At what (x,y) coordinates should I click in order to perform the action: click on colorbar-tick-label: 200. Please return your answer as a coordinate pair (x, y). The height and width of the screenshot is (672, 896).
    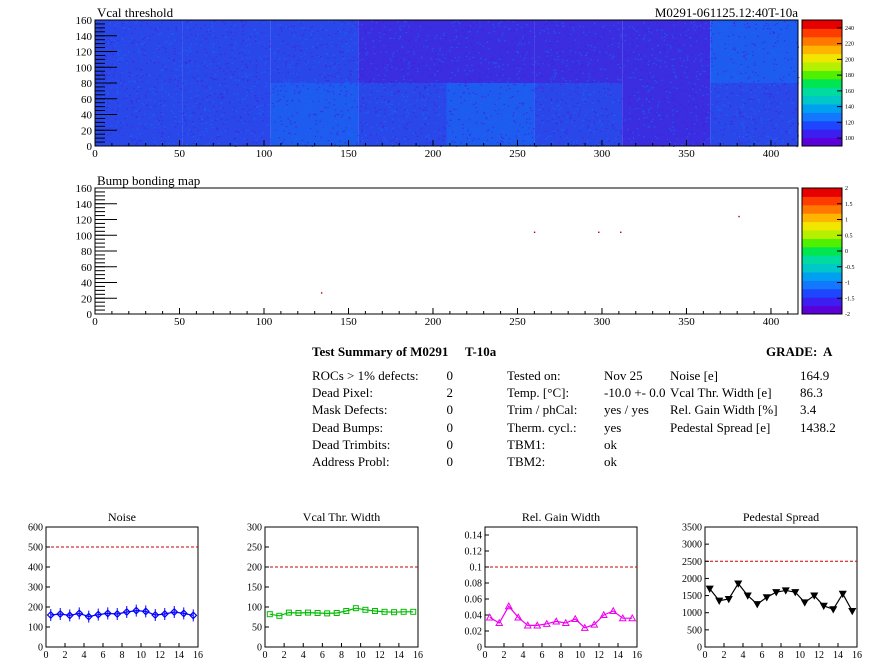
    Looking at the image, I should click on (849, 60).